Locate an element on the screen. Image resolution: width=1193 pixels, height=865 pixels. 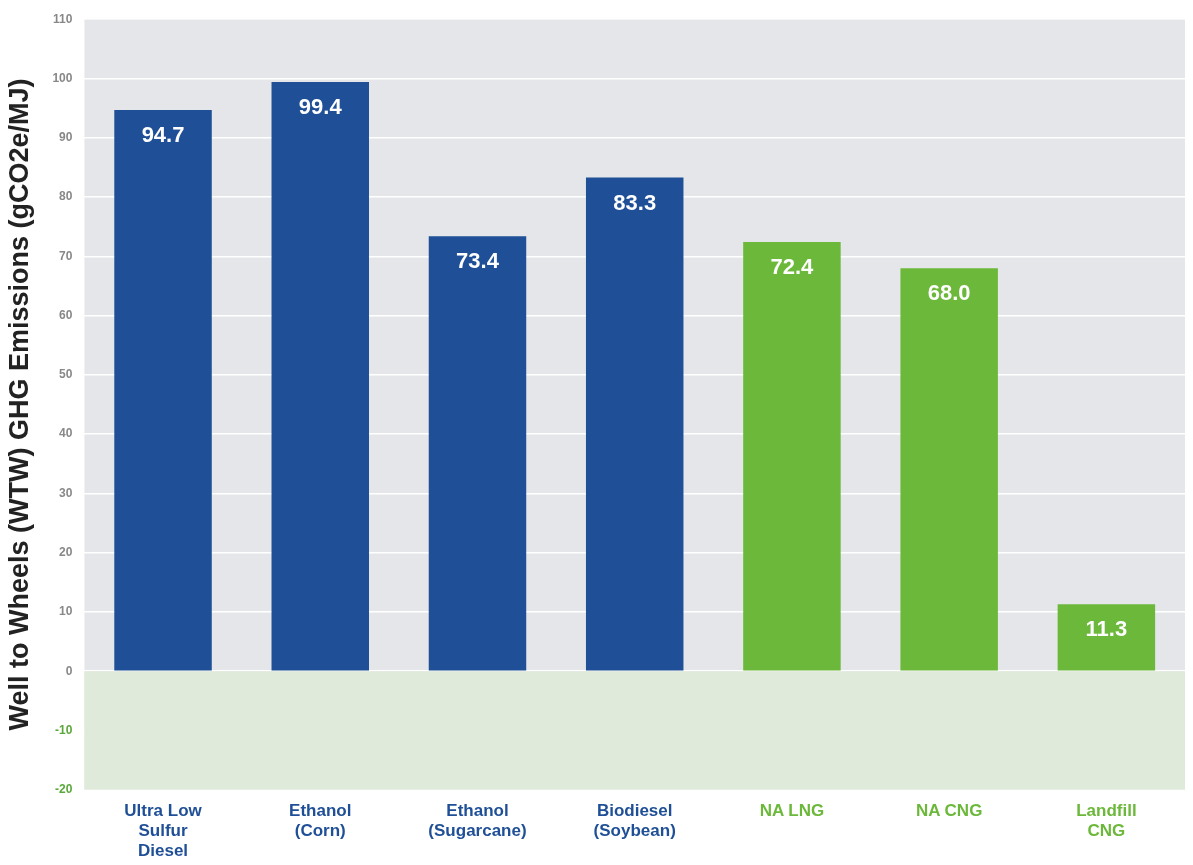
y-tick-label: -20 is located at coordinates (64, 789).